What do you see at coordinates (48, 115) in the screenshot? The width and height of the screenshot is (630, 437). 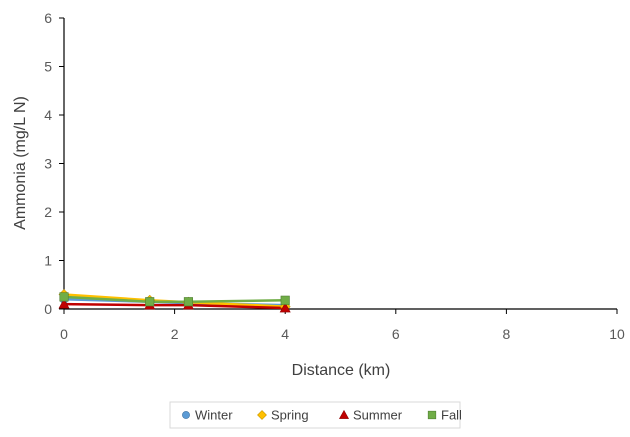 I see `y-tick-label: 4` at bounding box center [48, 115].